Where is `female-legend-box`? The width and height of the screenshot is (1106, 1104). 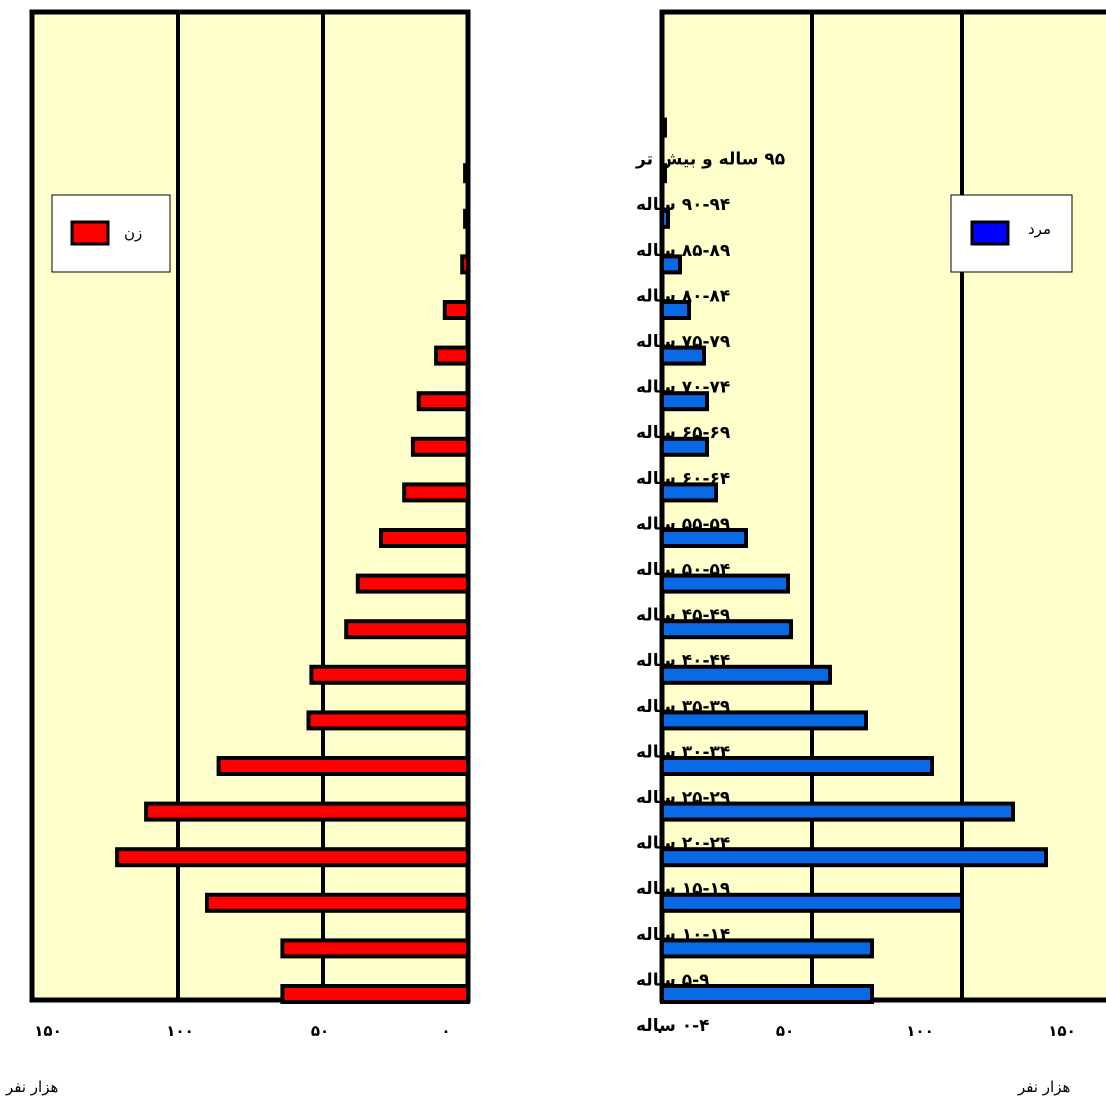
female-legend-box is located at coordinates (111, 233).